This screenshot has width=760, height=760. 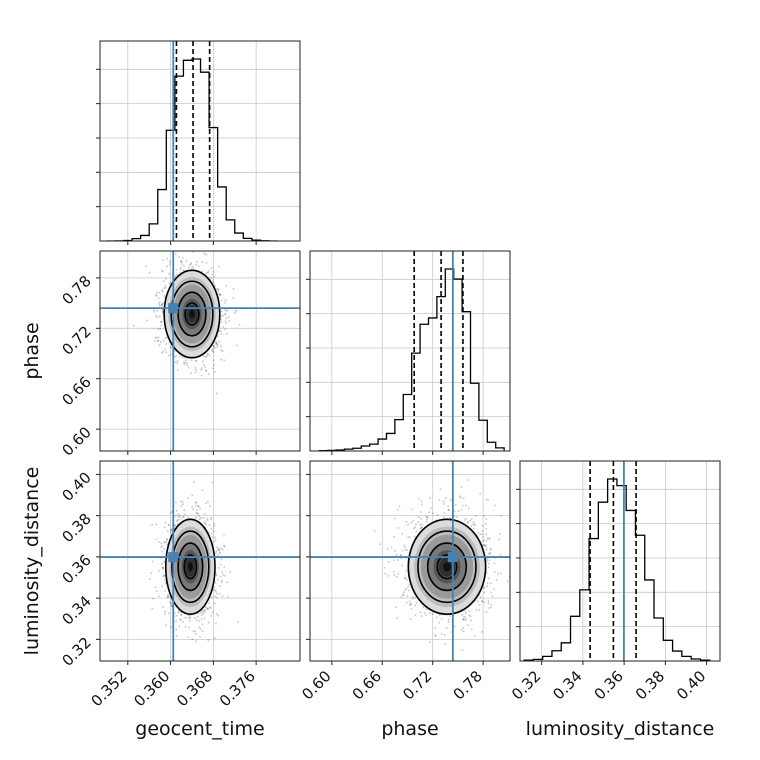 I want to click on panel-geocent-time-vs-phase: 0.60 0.66 0.72 0.78, so click(x=179, y=354).